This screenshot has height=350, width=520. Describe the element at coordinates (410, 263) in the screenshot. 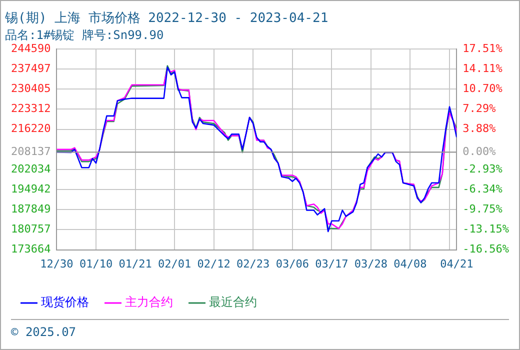

I see `x-tick-label: 04/08` at that location.